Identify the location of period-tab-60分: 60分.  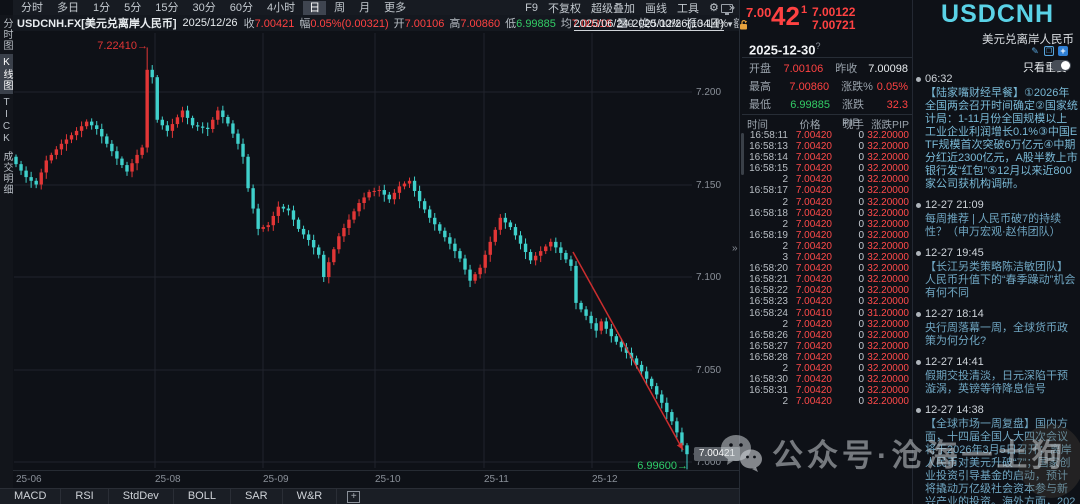
(241, 7).